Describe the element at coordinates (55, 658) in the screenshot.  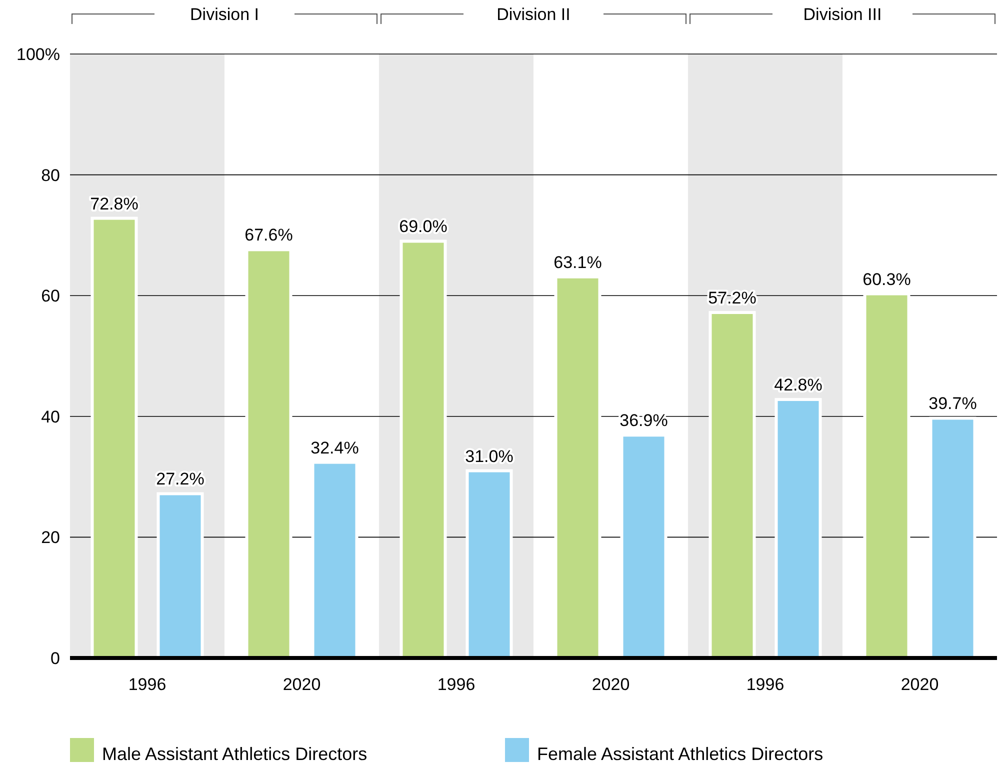
I see `y-tick-label: 0` at that location.